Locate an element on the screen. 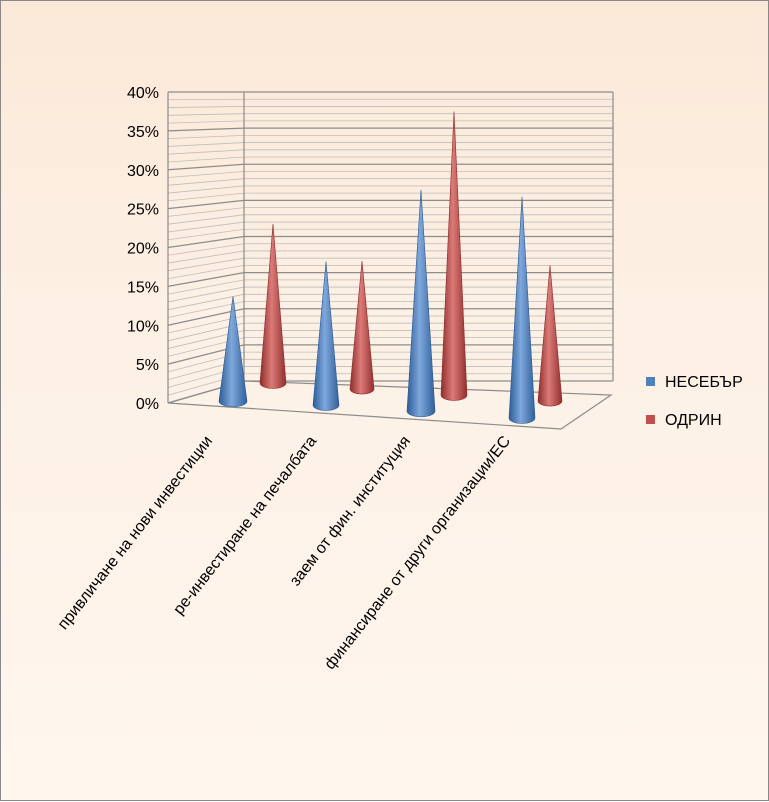 This screenshot has height=802, width=769. legend-label: НЕСЕБЪР is located at coordinates (704, 382).